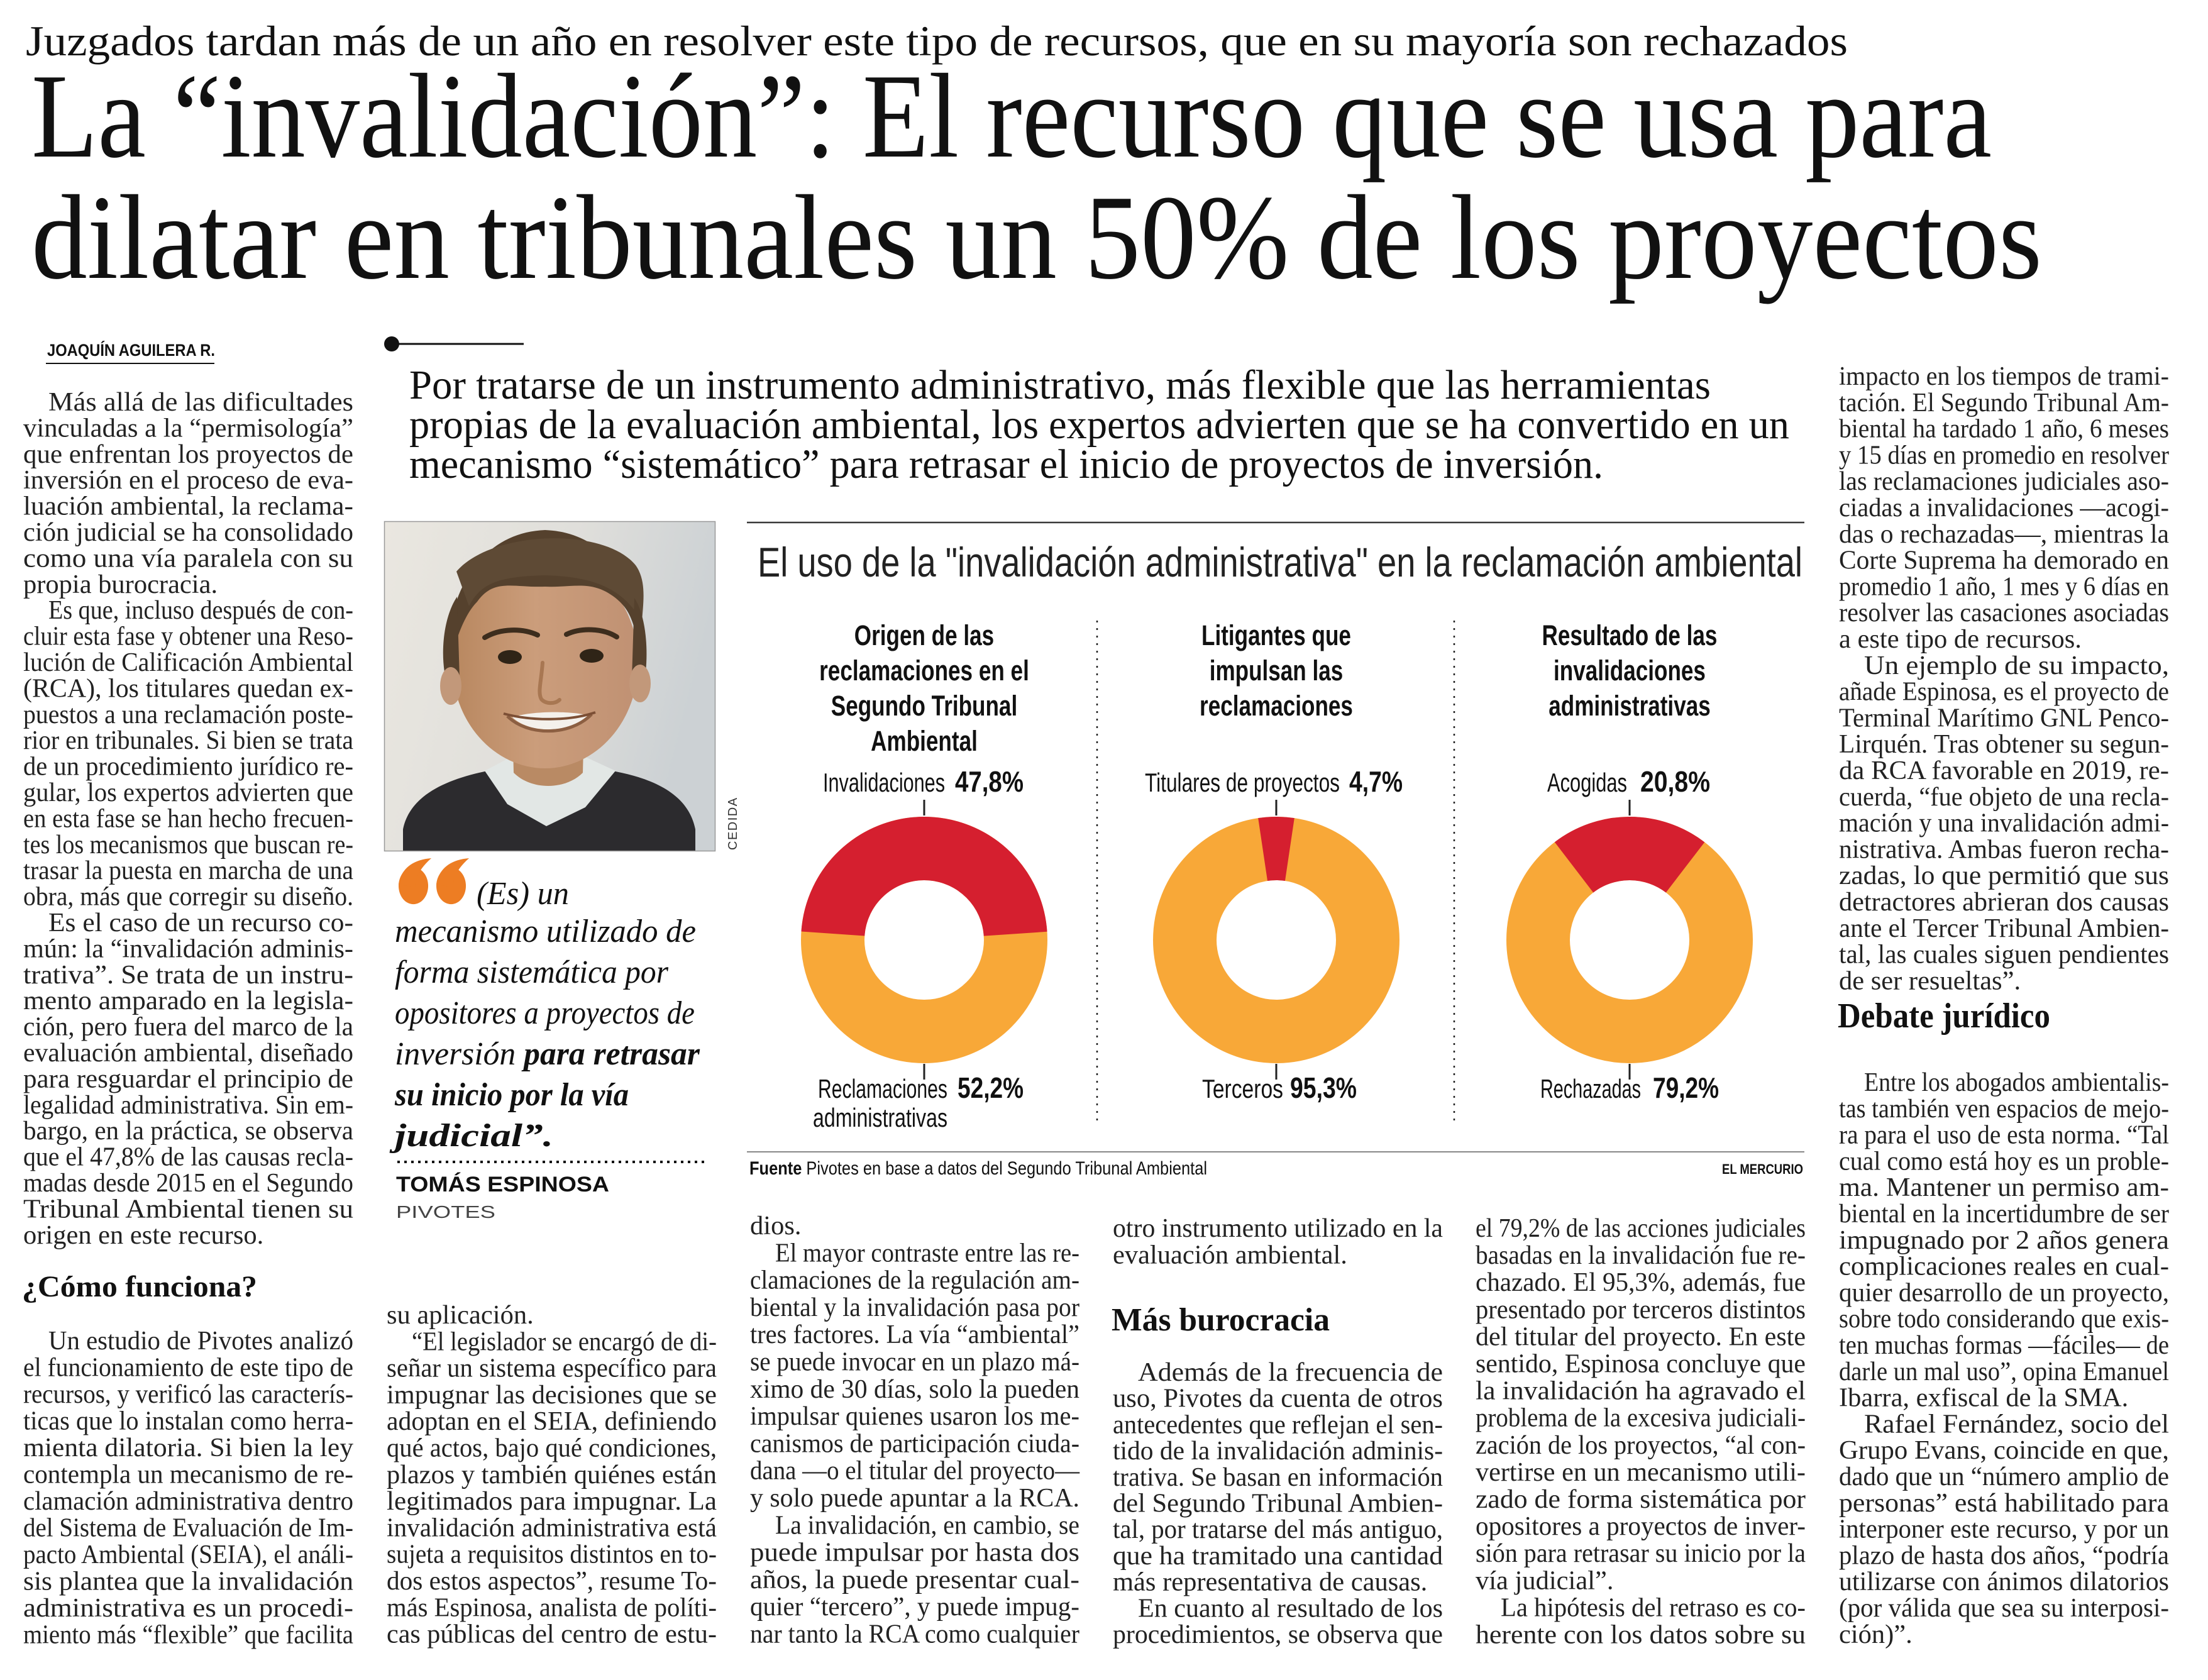  Describe the element at coordinates (188, 454) in the screenshot. I see `svg-text: que enfrentan los proyectos de` at that location.